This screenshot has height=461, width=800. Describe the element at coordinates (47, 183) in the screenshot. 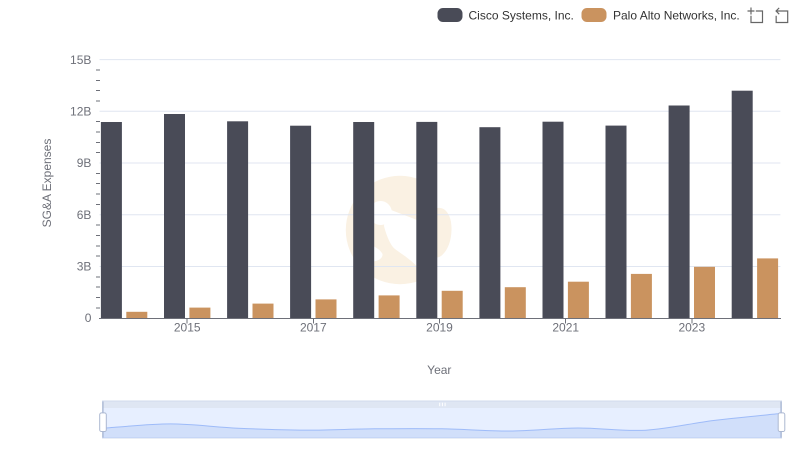

I see `svg-text: SG&A Expenses` at that location.